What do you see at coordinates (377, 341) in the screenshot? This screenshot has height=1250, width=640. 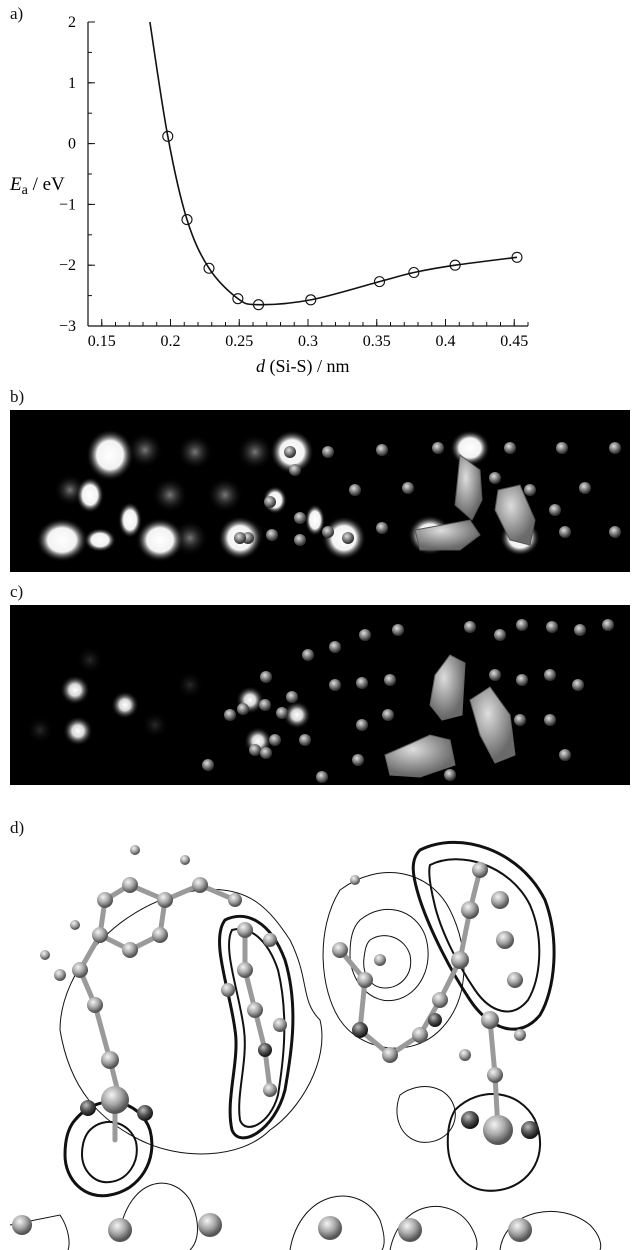 I see `x-tick-label: 0.35` at bounding box center [377, 341].